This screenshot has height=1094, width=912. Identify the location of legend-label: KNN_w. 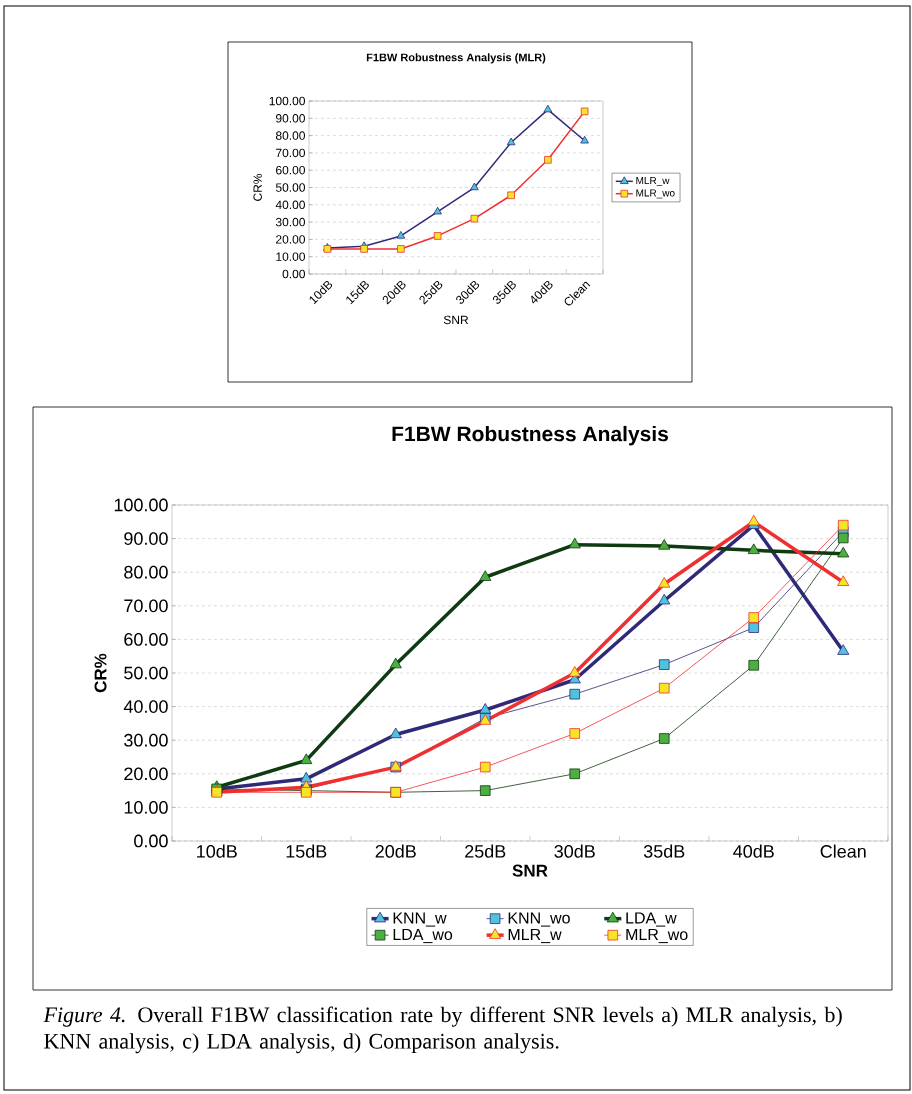
(420, 919).